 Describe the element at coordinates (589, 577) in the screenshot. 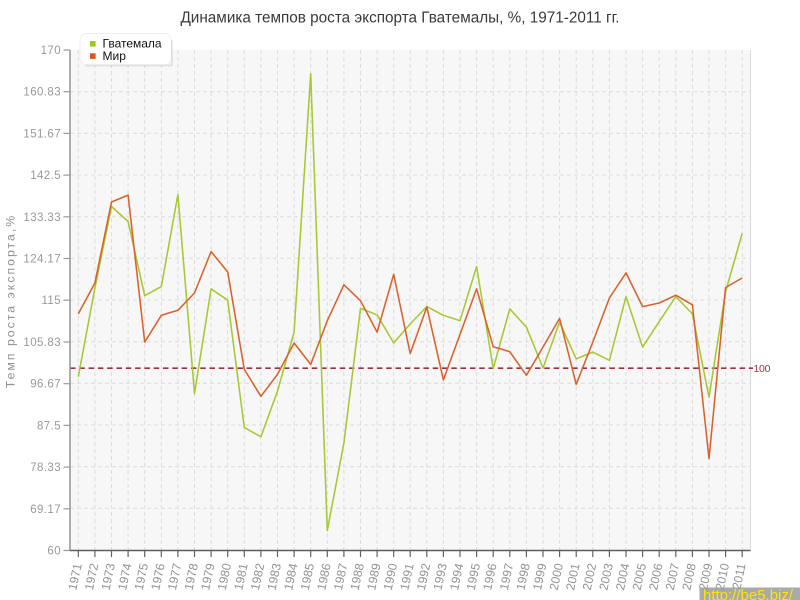

I see `svg-text: 2002` at that location.